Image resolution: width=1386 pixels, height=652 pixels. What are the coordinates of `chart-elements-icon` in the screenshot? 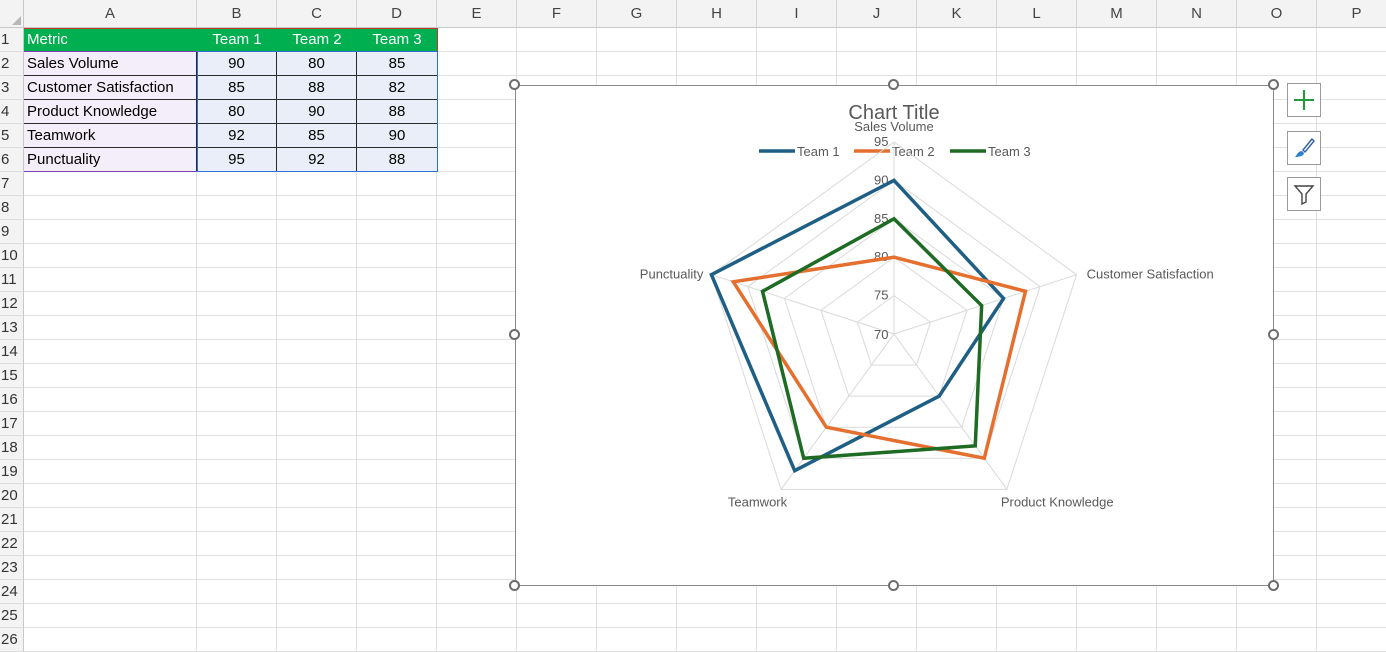 It's located at (1304, 100).